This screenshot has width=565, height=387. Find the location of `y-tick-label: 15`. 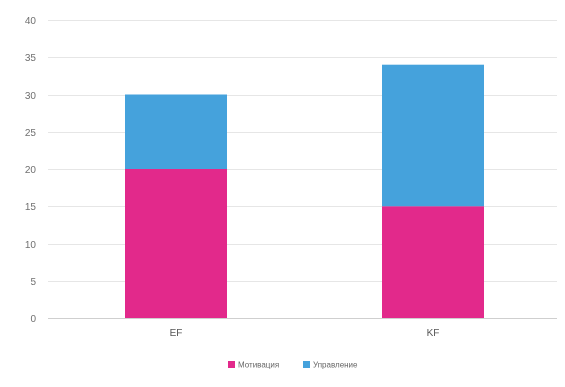

y-tick-label: 15 is located at coordinates (31, 207).